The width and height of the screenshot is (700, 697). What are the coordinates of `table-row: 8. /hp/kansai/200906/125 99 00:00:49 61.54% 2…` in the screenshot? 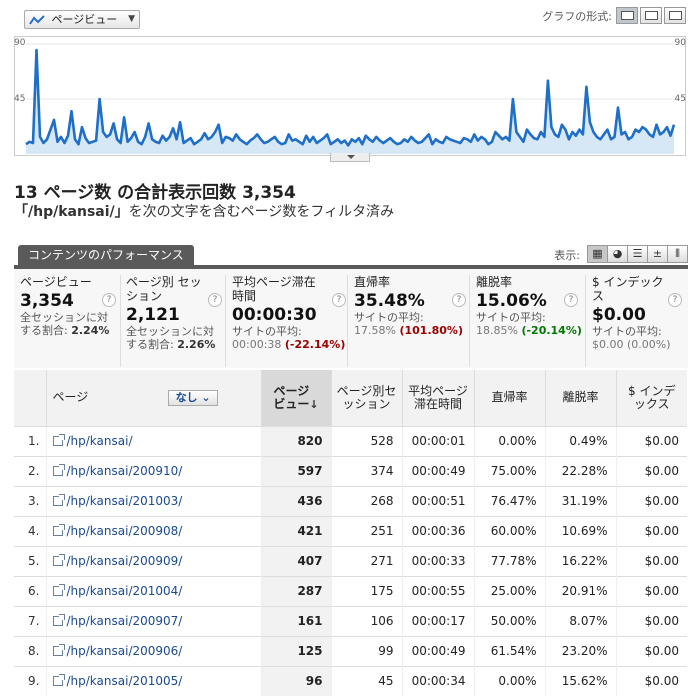 It's located at (350, 650).